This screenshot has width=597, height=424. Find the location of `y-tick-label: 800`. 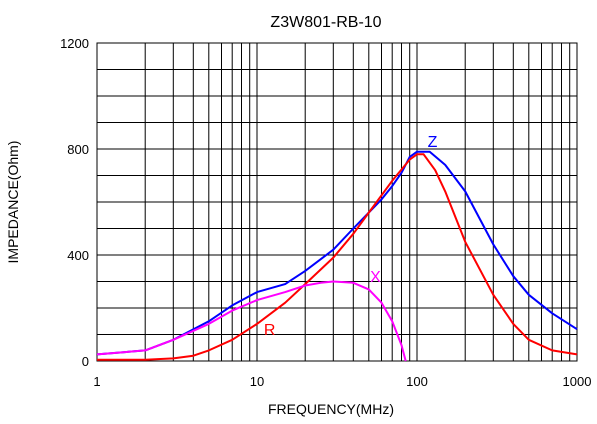

y-tick-label: 800 is located at coordinates (78, 149).